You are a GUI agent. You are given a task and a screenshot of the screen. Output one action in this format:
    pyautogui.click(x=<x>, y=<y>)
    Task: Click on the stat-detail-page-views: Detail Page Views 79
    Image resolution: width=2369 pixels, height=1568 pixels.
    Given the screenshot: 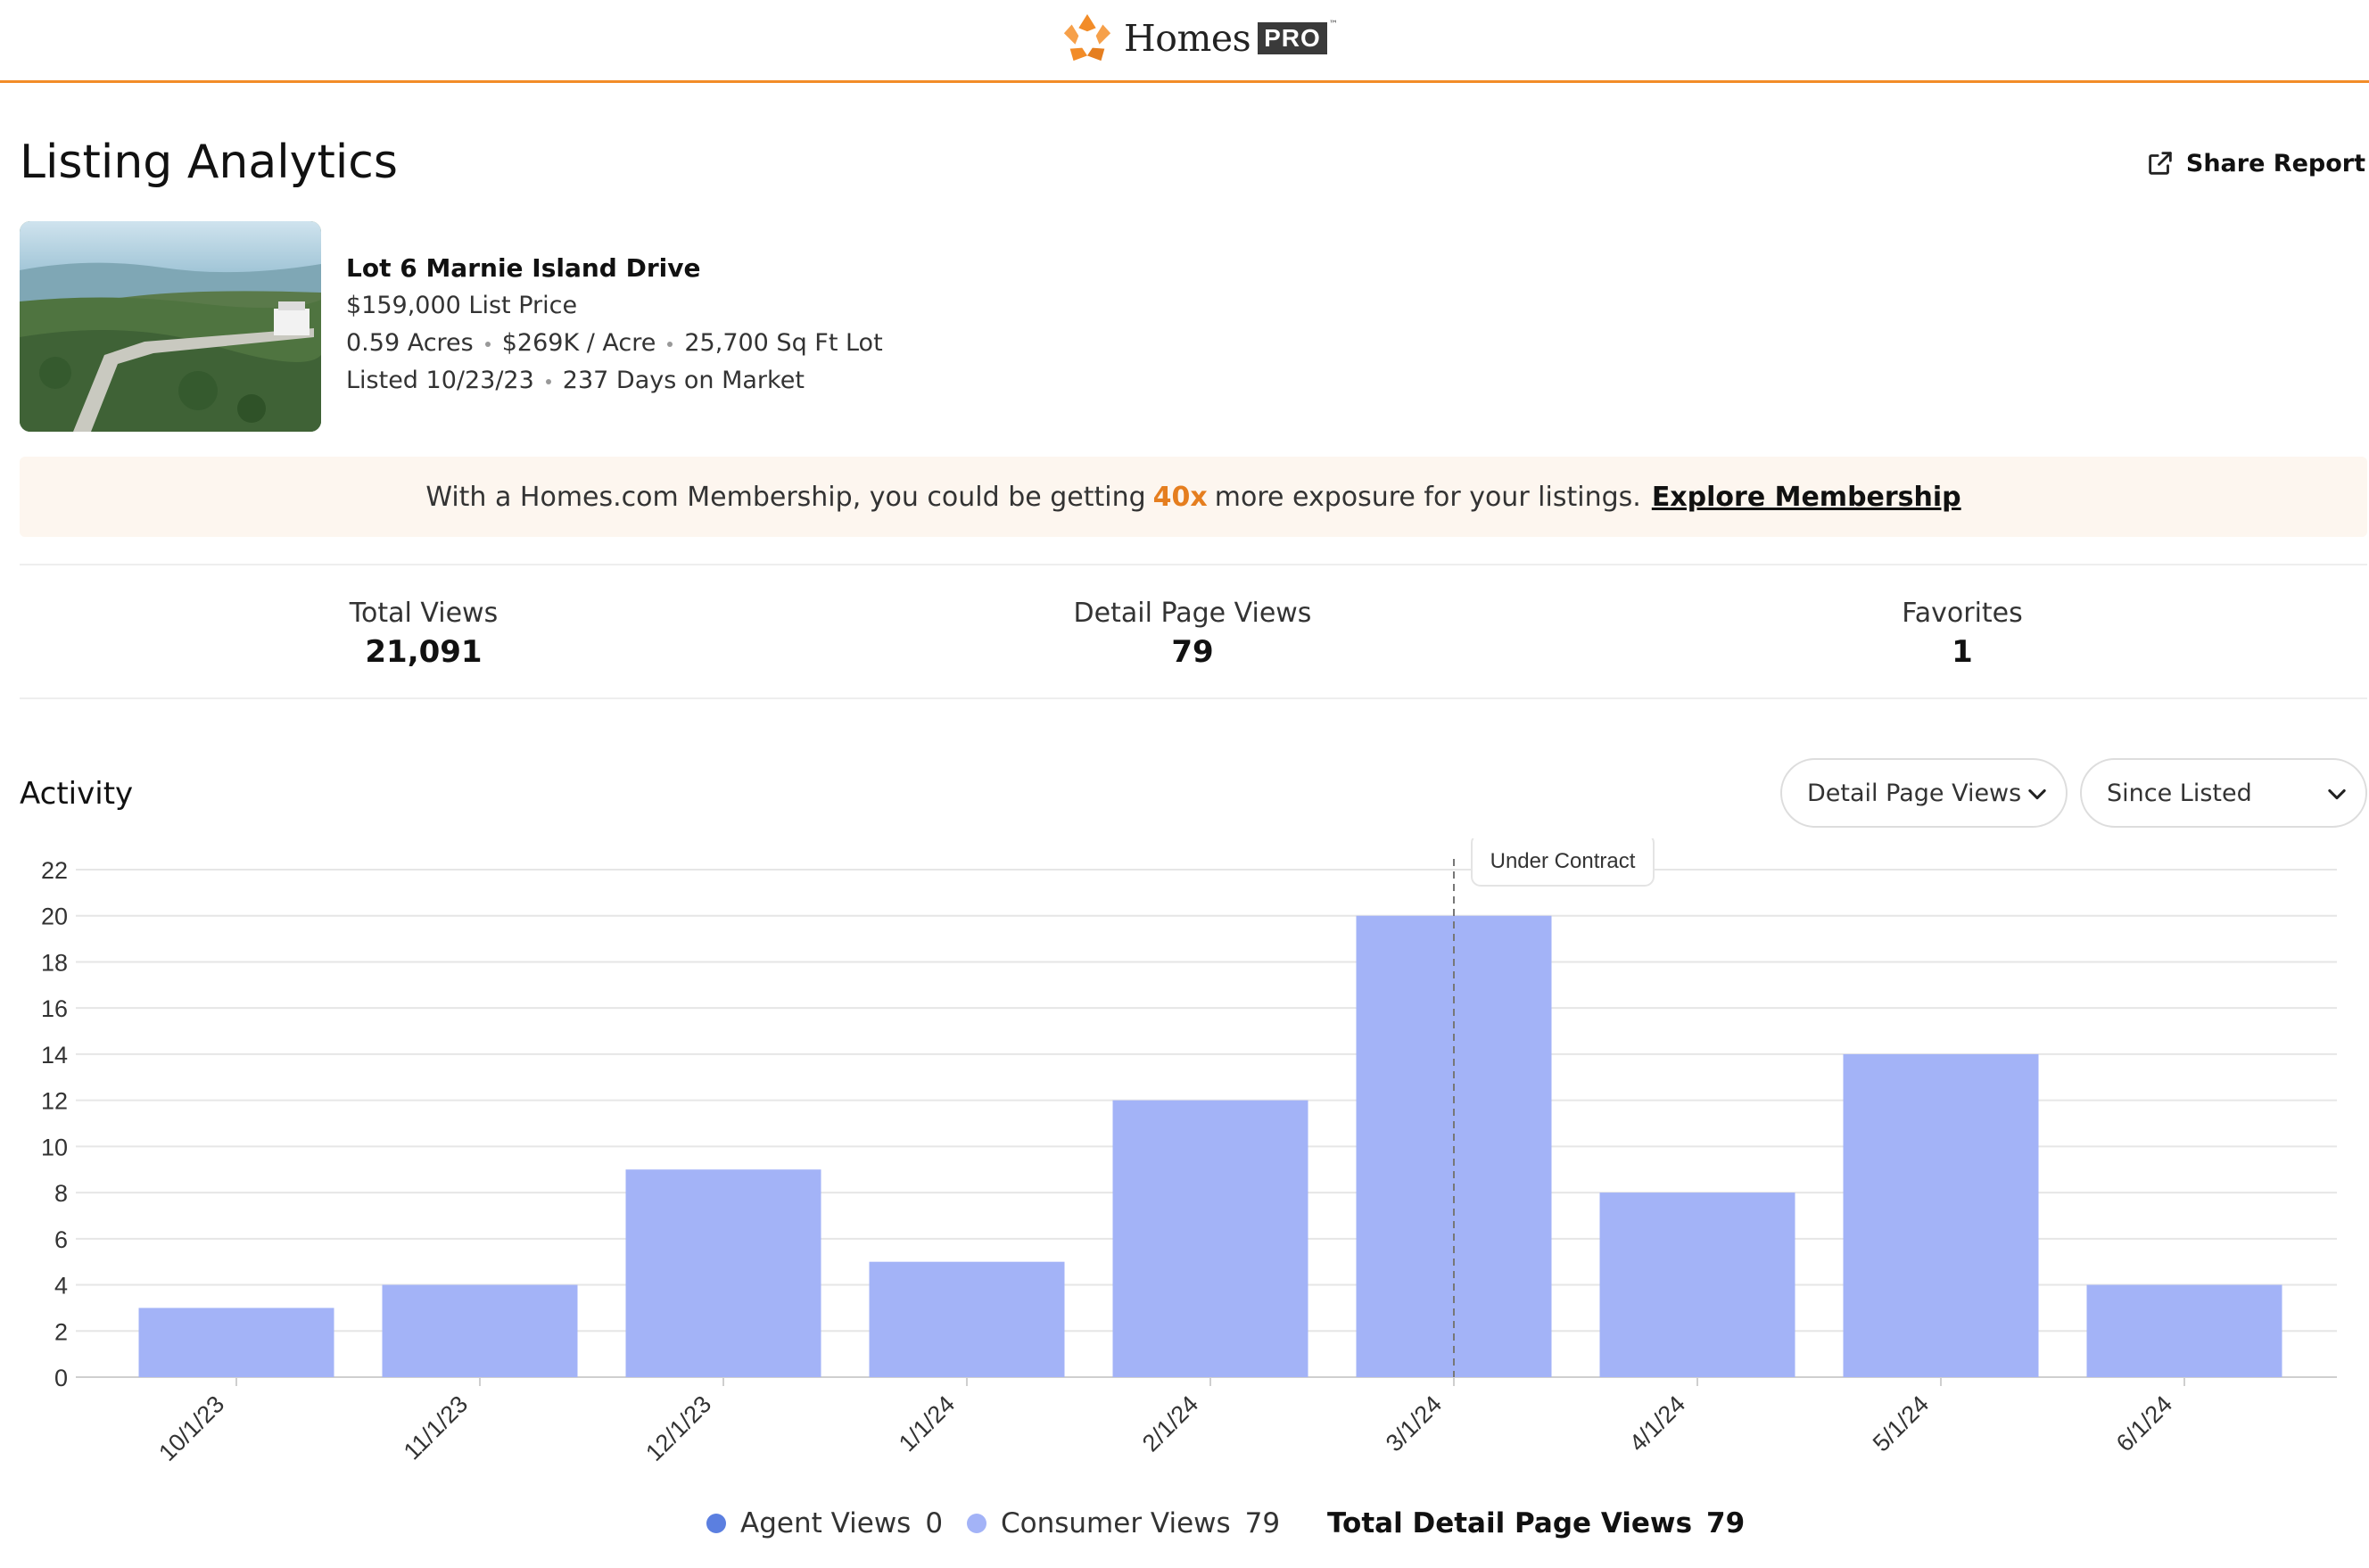 What is the action you would take?
    pyautogui.click(x=1192, y=634)
    